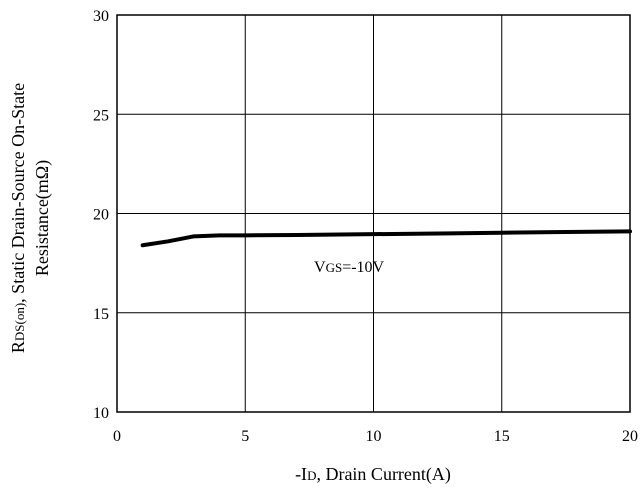 The image size is (640, 493). I want to click on y-tick-label: 30, so click(101, 16).